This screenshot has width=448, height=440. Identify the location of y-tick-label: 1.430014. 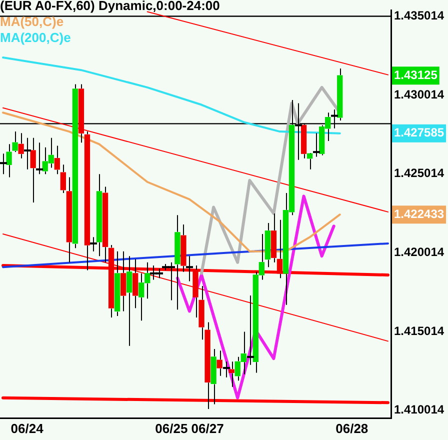
(419, 94).